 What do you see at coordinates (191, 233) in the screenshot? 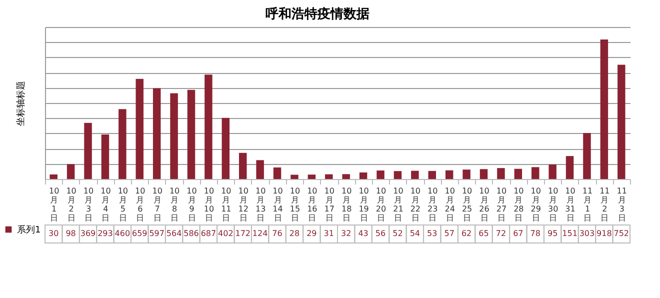
I see `data-label: 586` at bounding box center [191, 233].